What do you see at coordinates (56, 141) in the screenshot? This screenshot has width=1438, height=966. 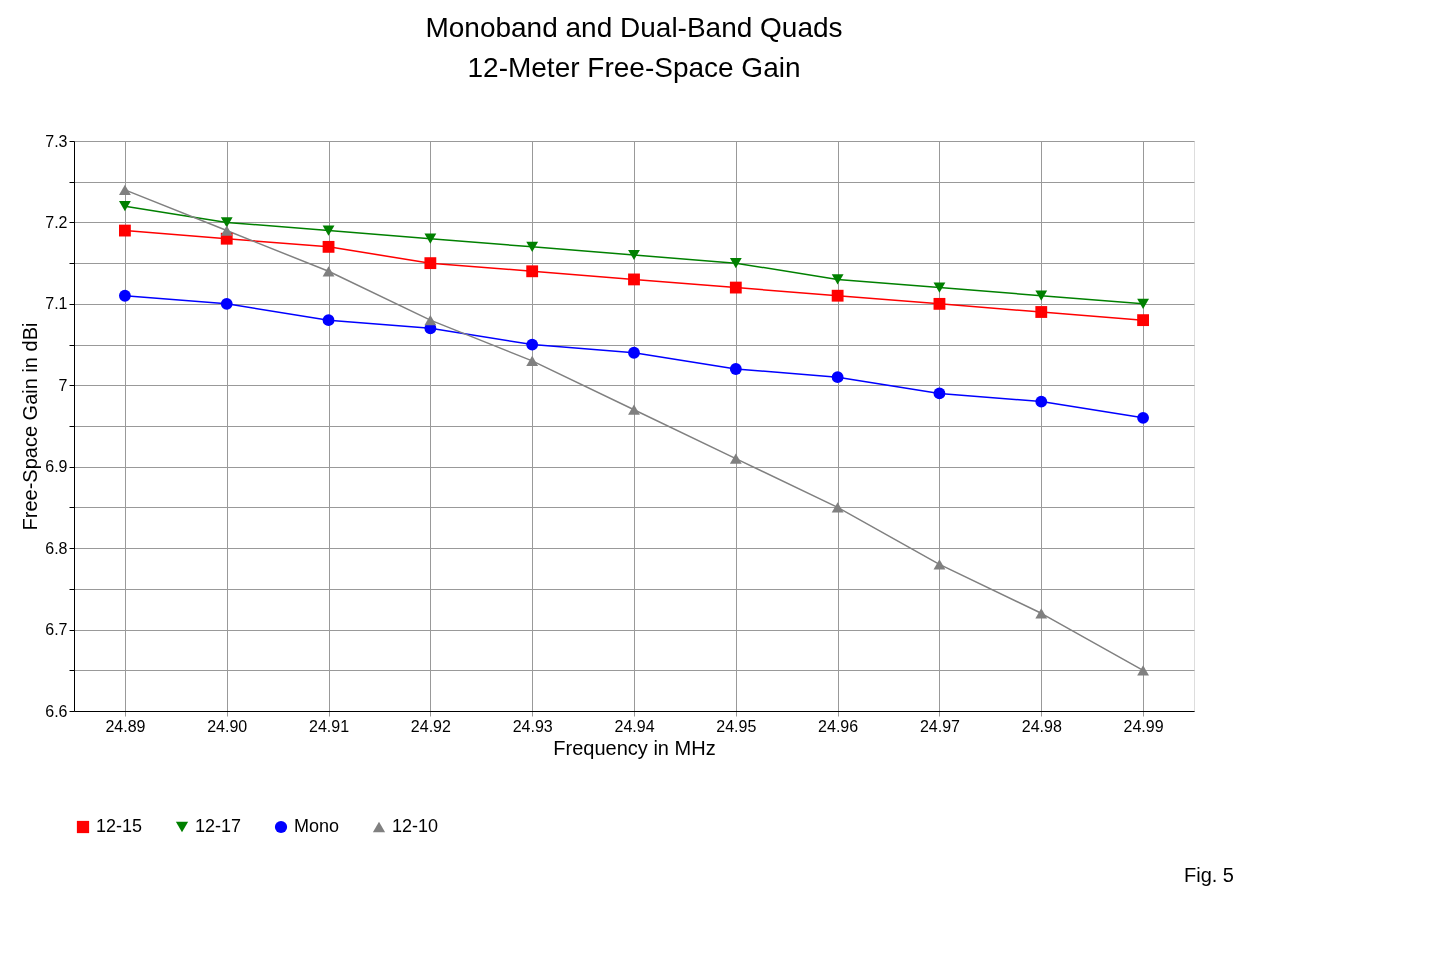 I see `y-tick-label: 7.3` at bounding box center [56, 141].